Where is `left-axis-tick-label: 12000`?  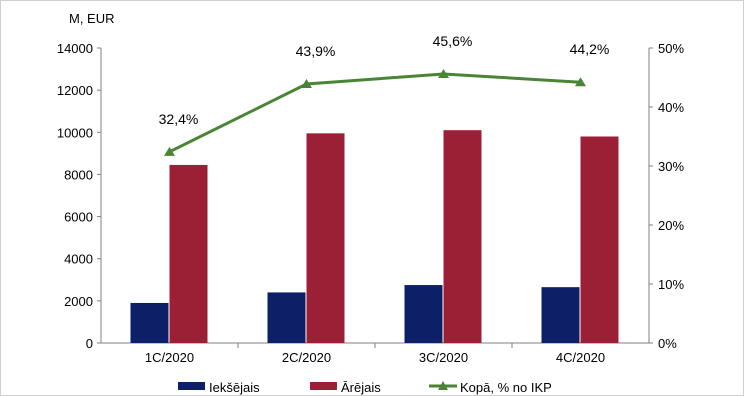 left-axis-tick-label: 12000 is located at coordinates (75, 90).